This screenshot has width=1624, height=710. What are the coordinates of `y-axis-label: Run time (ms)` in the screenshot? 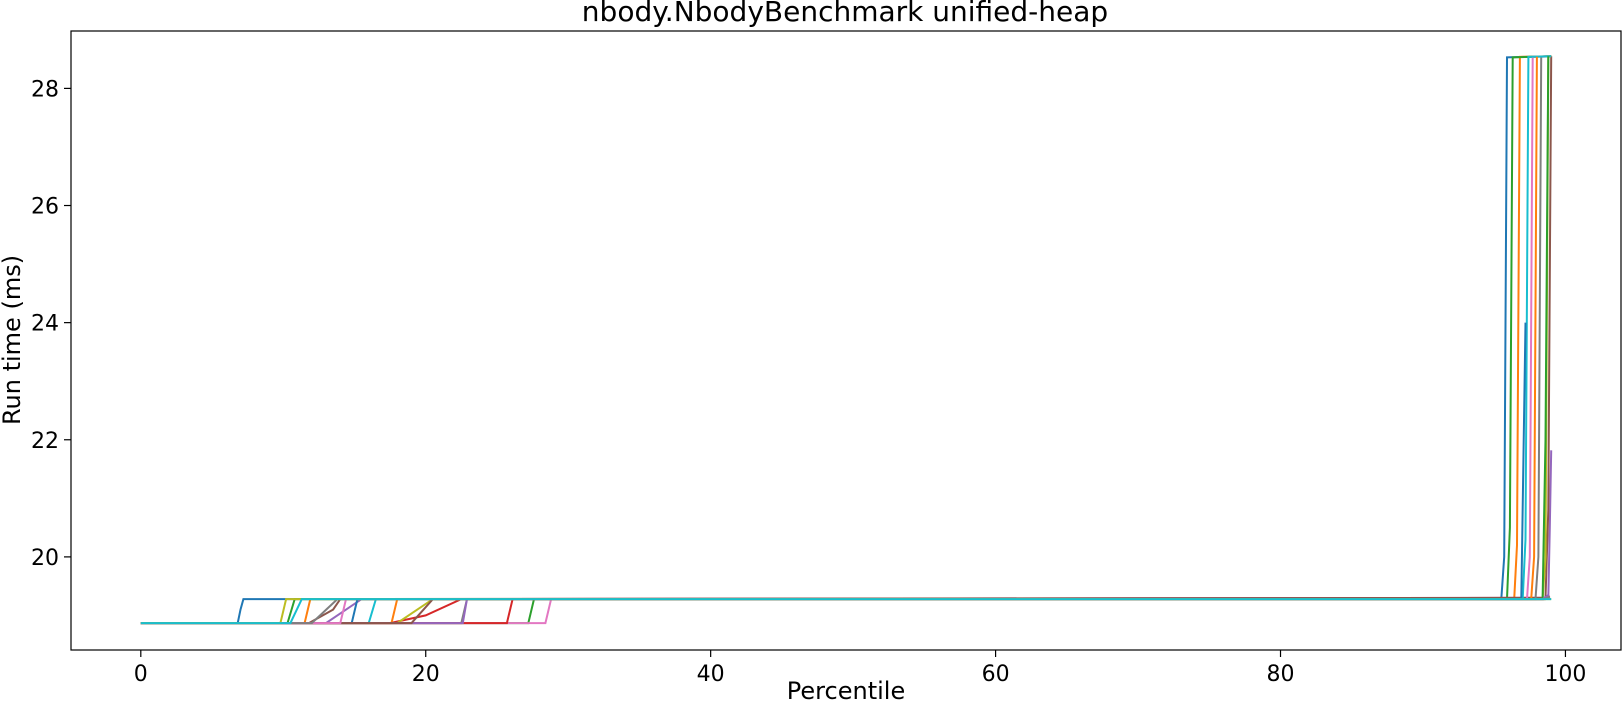 It's located at (13, 340).